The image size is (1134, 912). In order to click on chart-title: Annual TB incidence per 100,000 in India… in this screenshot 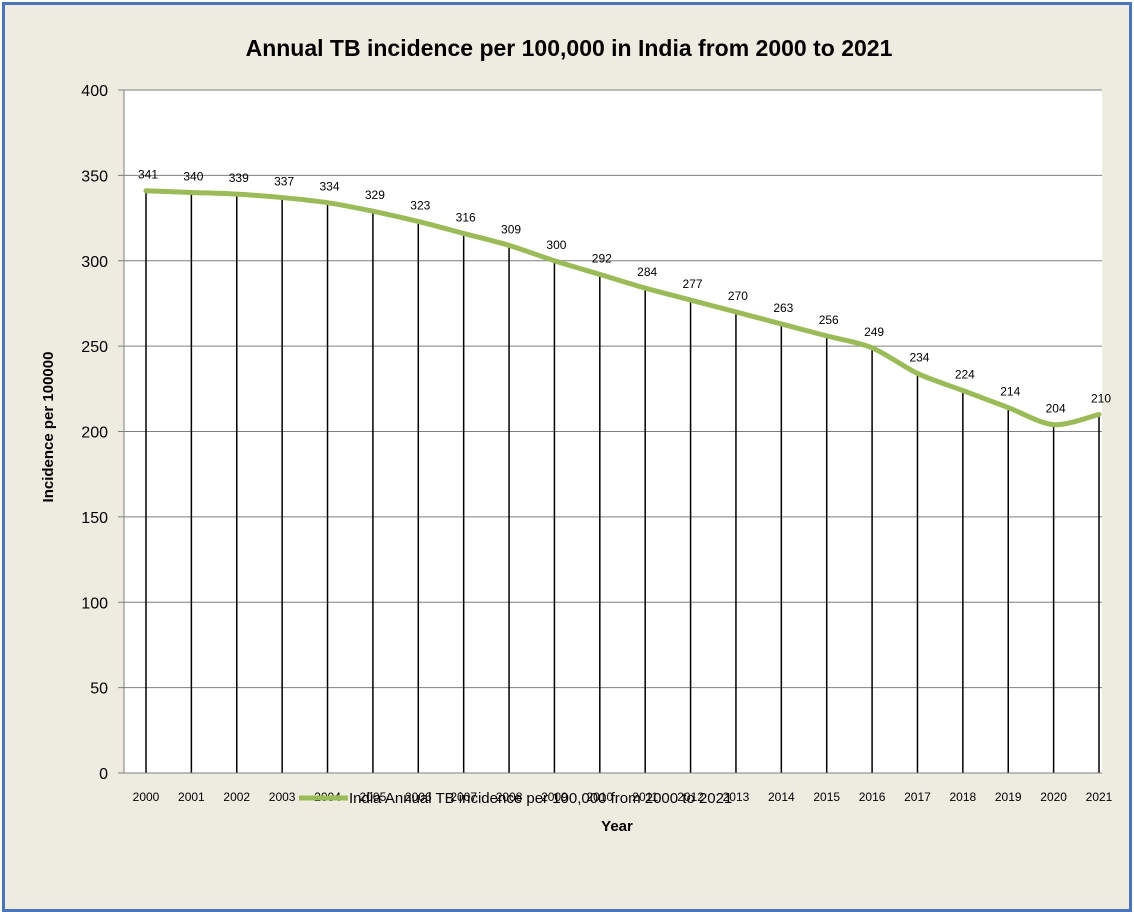, I will do `click(569, 48)`.